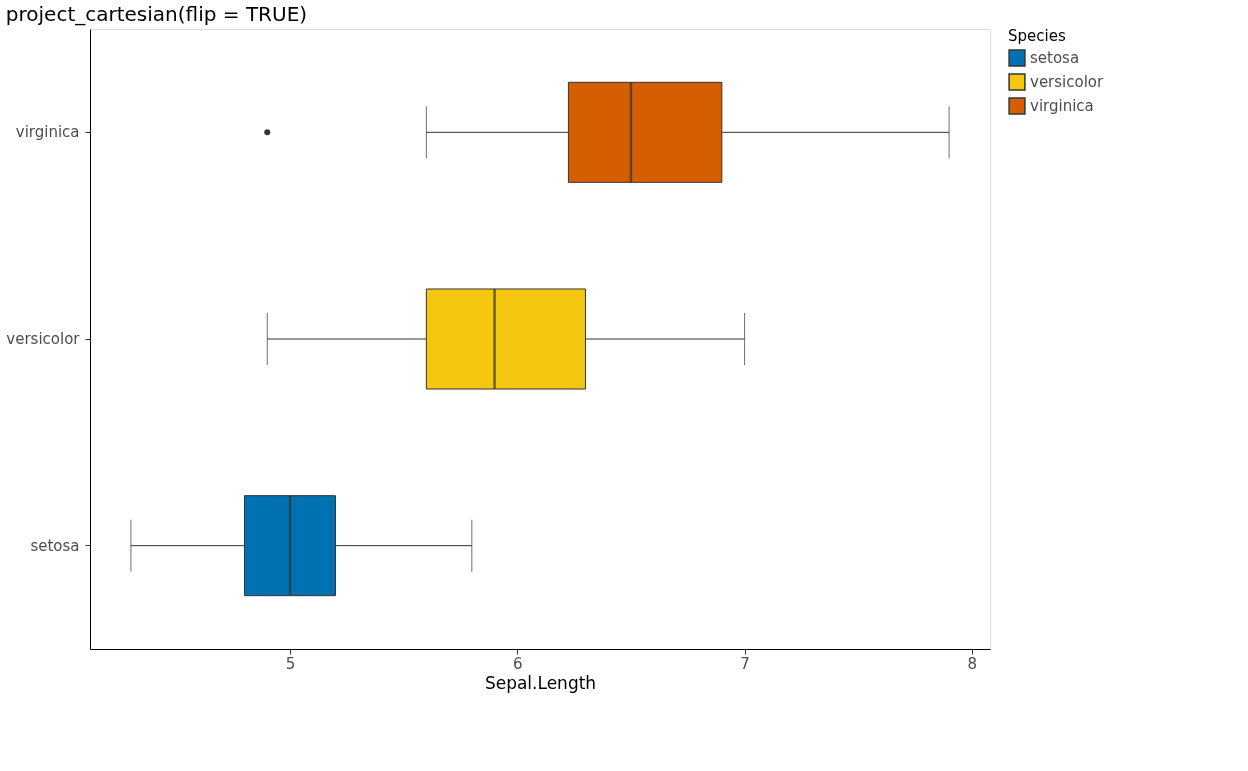 This screenshot has height=771, width=1248. I want to click on chart-title: project_cartesian(flip = TRUE), so click(156, 14).